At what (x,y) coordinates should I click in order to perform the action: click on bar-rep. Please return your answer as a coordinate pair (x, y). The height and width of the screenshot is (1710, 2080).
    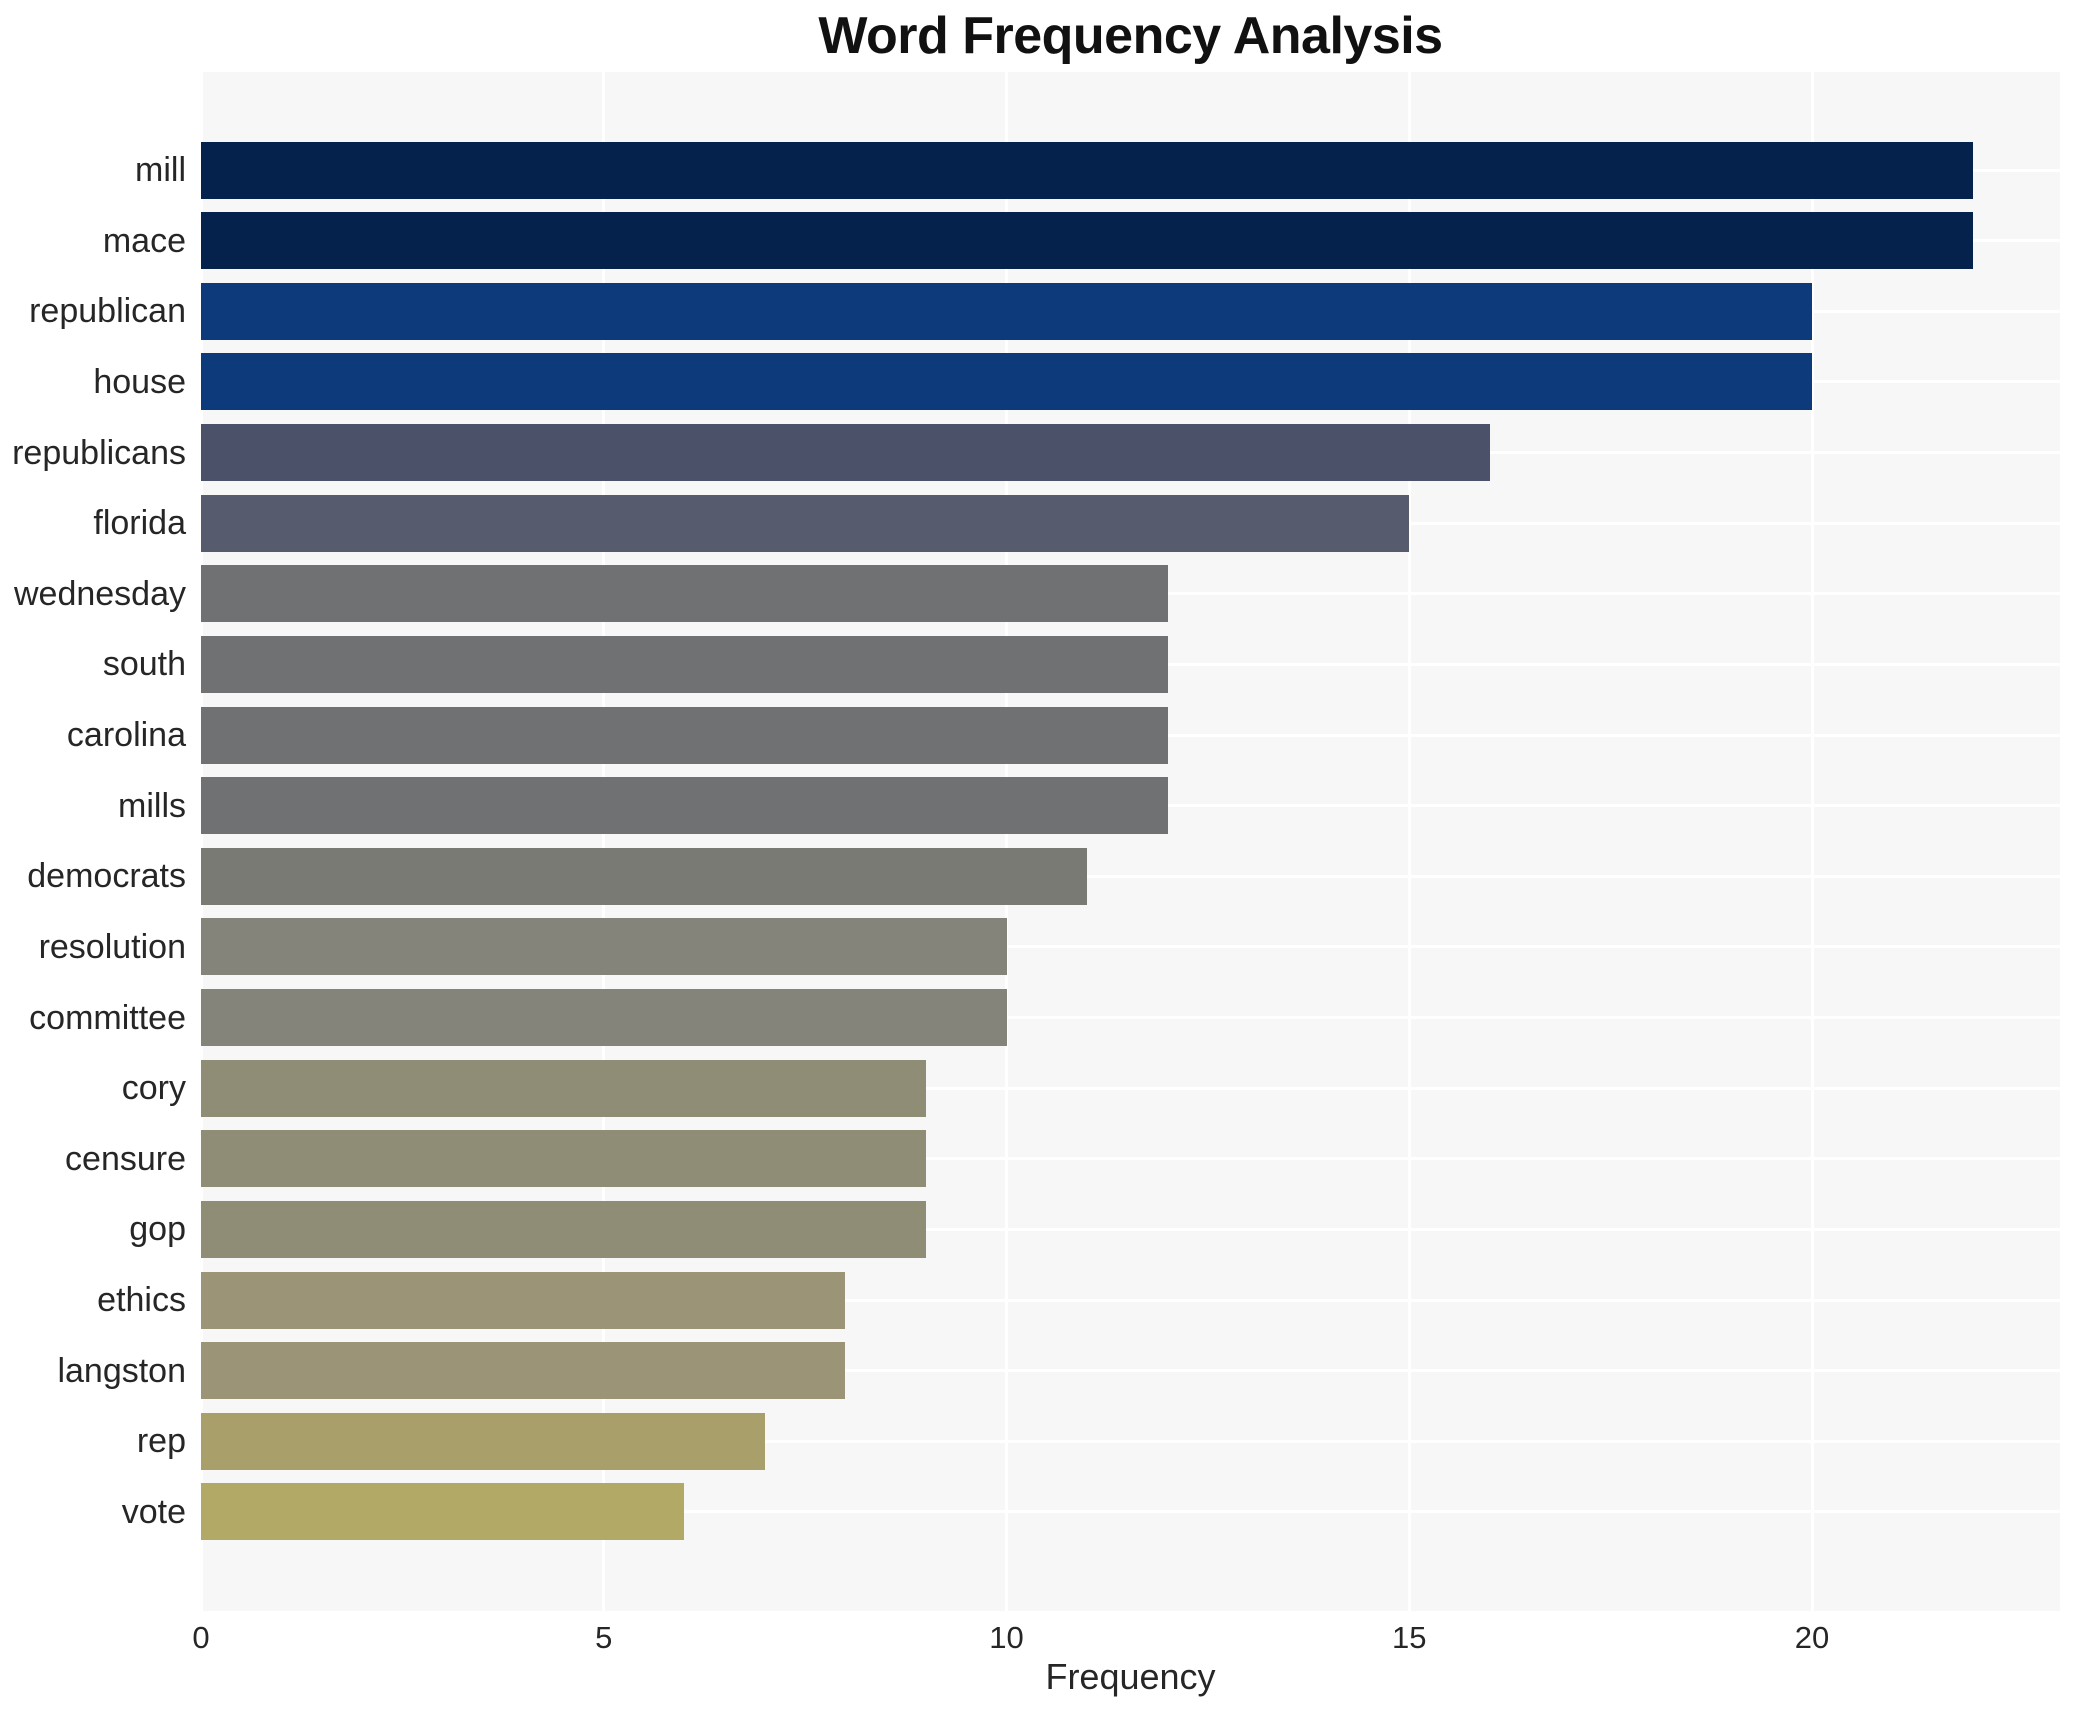
    Looking at the image, I should click on (483, 1441).